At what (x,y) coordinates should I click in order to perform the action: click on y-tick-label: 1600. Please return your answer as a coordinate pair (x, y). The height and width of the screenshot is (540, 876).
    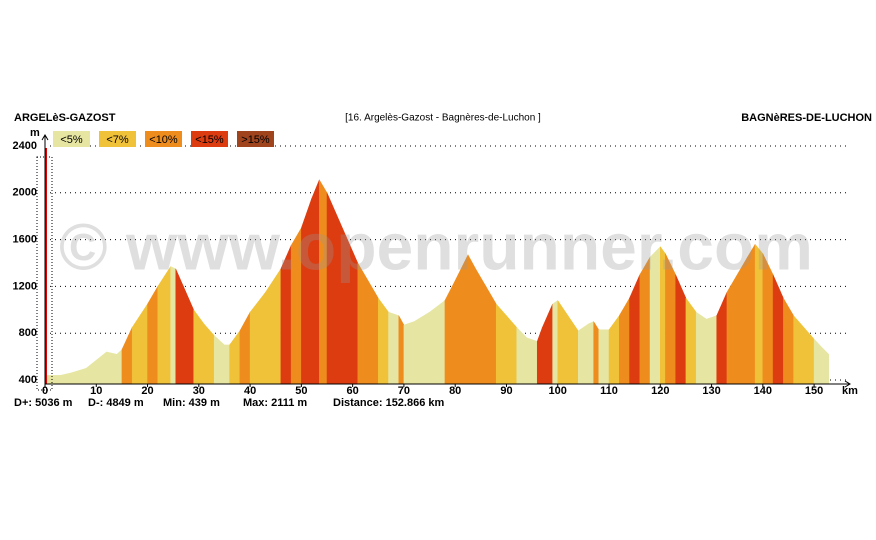
    Looking at the image, I should click on (25, 240).